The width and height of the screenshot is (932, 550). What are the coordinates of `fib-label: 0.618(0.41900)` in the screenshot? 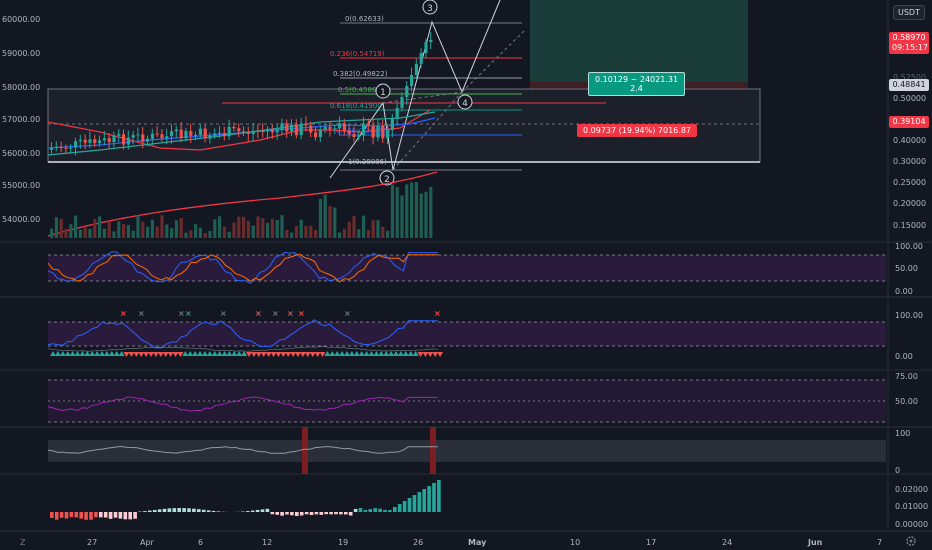 It's located at (357, 106).